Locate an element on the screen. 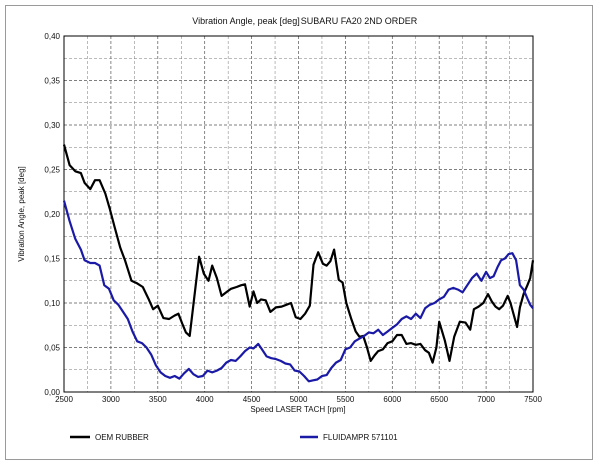  x-tick-label: 4000 is located at coordinates (205, 399).